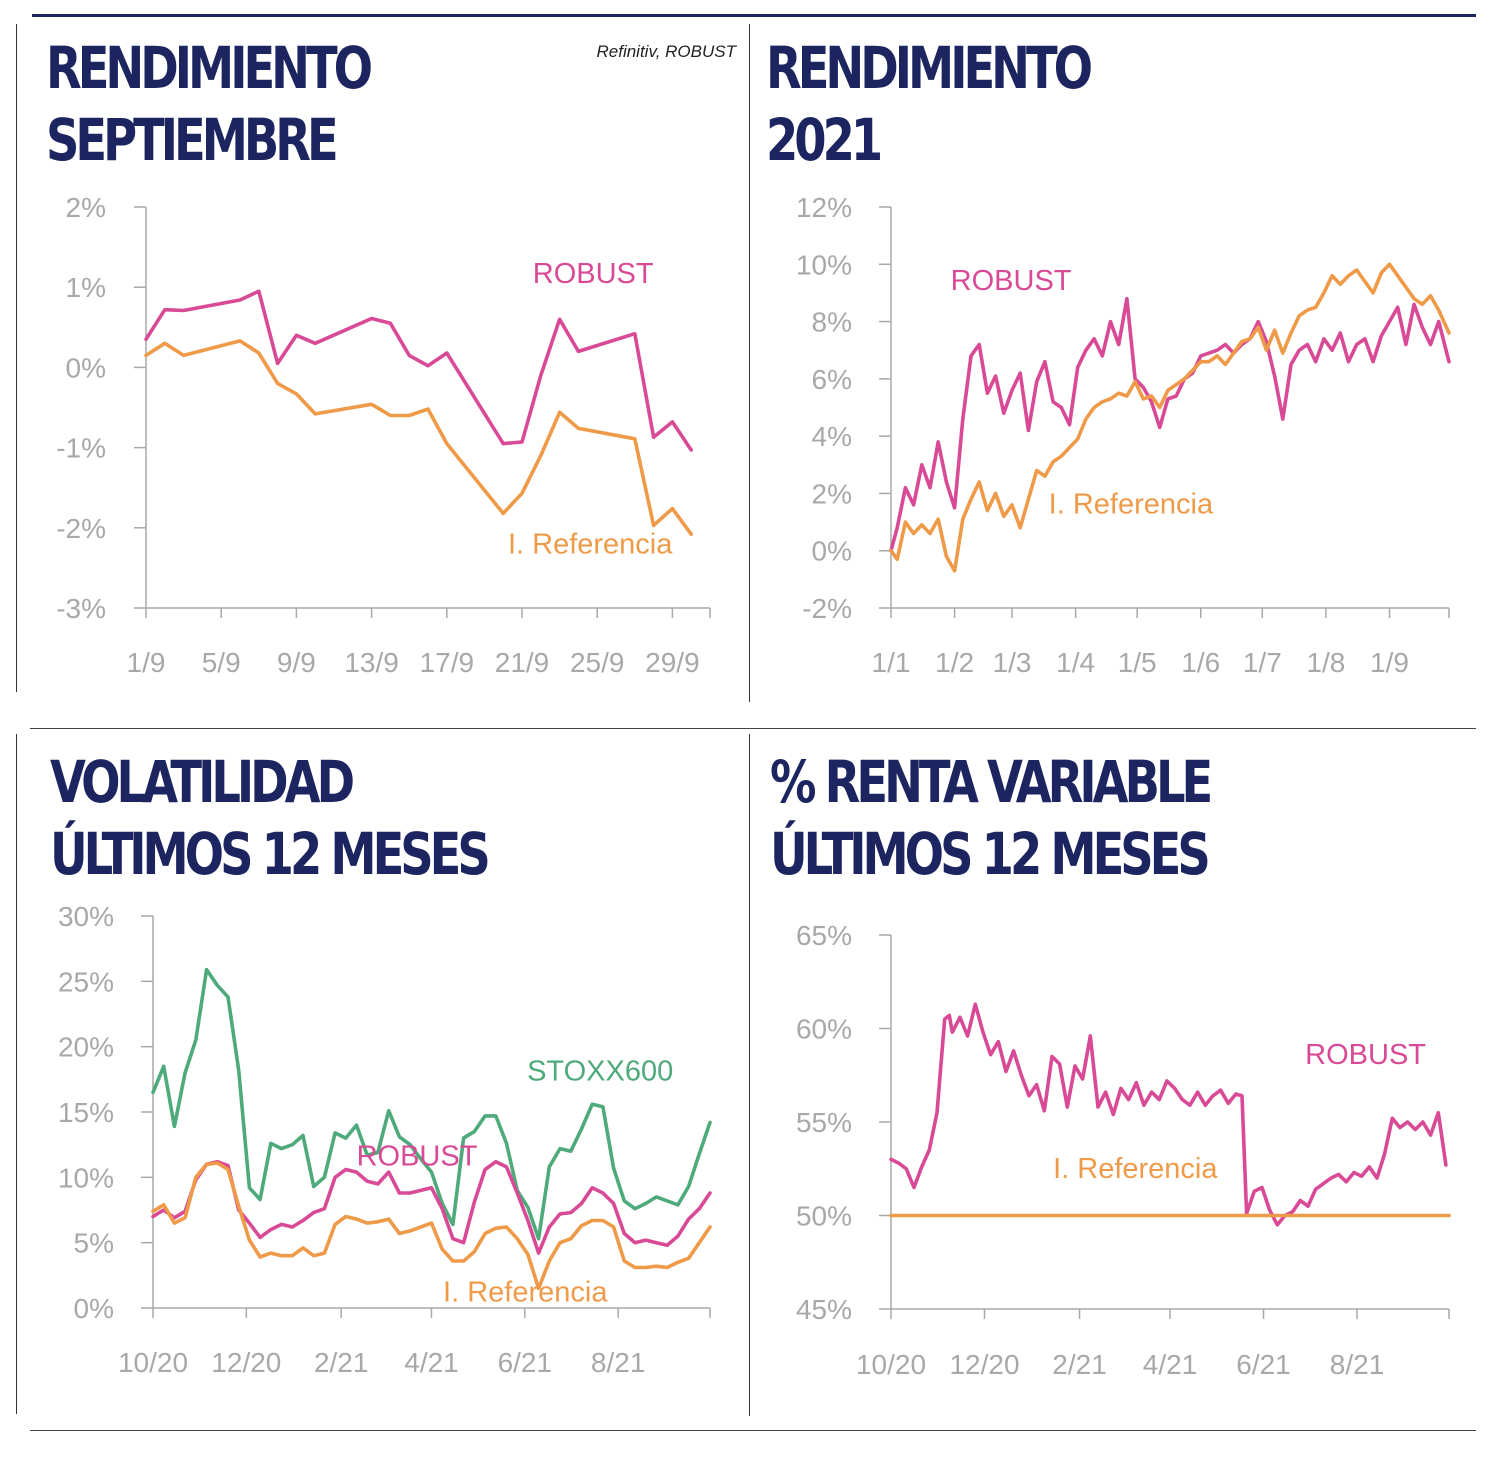 This screenshot has width=1504, height=1459. Describe the element at coordinates (86, 981) in the screenshot. I see `volatility-y-tick-label: 25%` at that location.